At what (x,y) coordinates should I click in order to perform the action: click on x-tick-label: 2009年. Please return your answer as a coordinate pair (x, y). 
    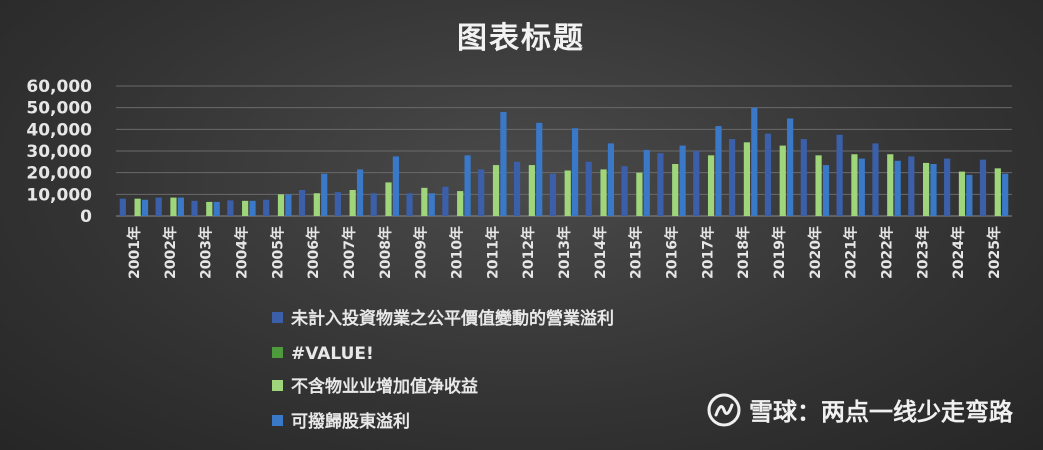
    Looking at the image, I should click on (421, 252).